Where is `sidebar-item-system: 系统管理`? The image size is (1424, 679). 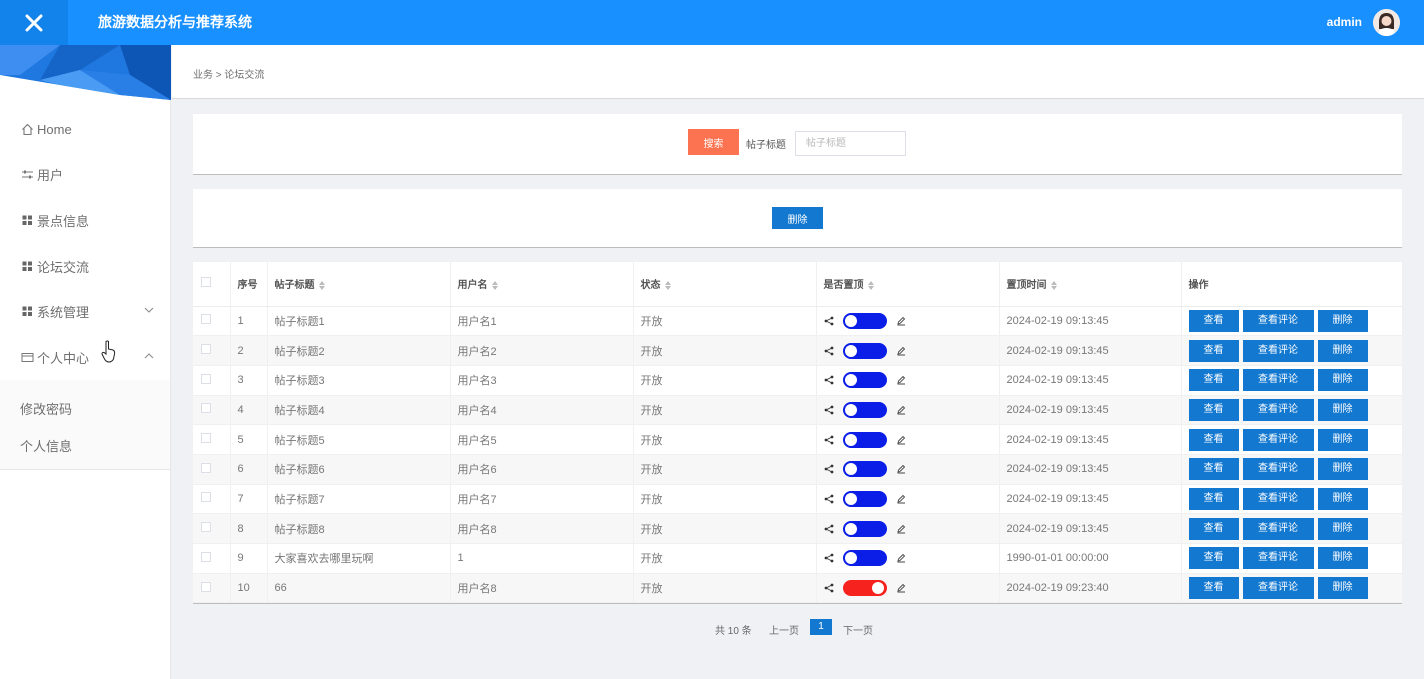
sidebar-item-system: 系统管理 is located at coordinates (85, 311).